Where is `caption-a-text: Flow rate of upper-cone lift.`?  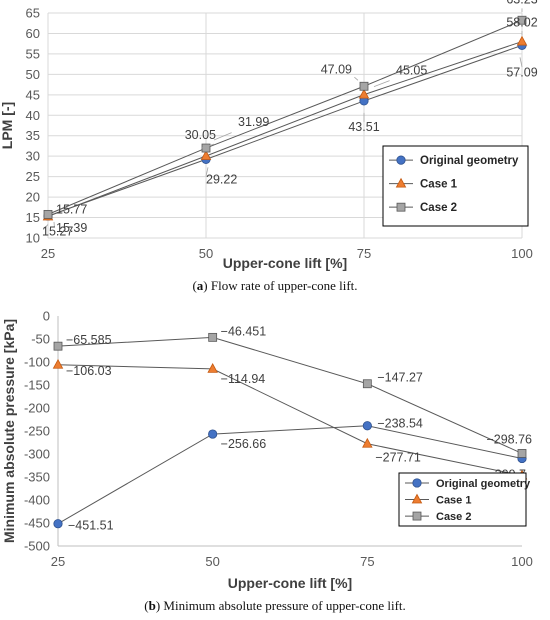 caption-a-text: Flow rate of upper-cone lift. is located at coordinates (284, 285).